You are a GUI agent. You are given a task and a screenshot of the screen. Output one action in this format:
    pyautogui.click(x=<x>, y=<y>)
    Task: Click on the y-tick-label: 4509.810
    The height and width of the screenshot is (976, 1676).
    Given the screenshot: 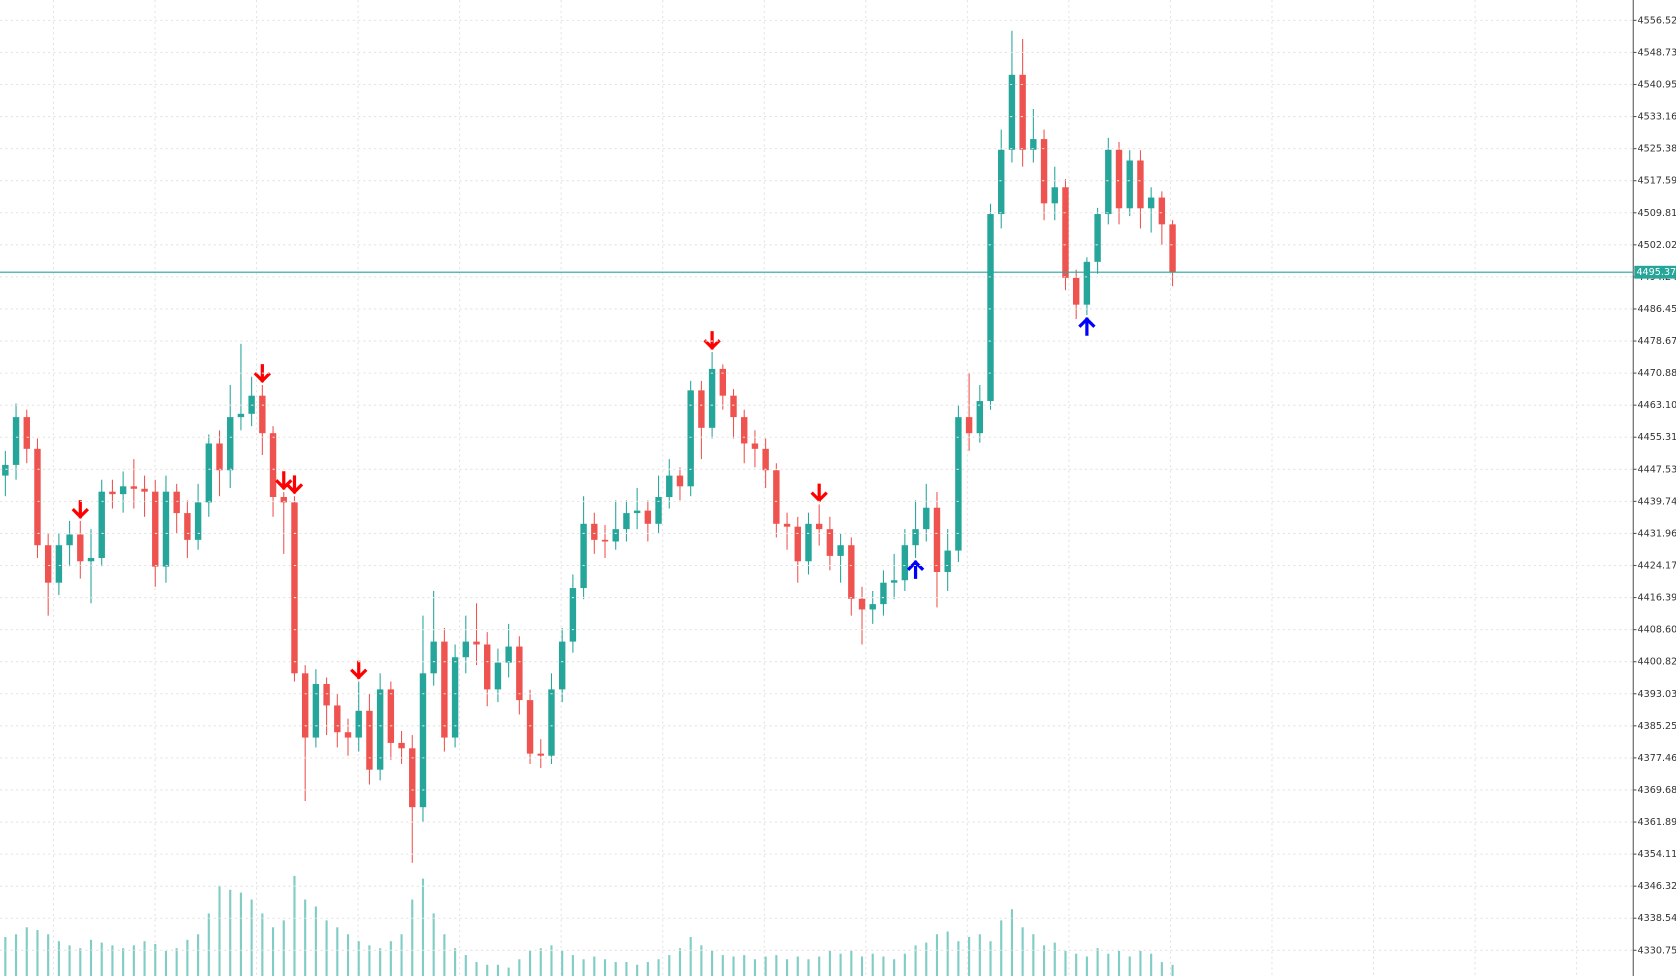 What is the action you would take?
    pyautogui.click(x=1657, y=213)
    